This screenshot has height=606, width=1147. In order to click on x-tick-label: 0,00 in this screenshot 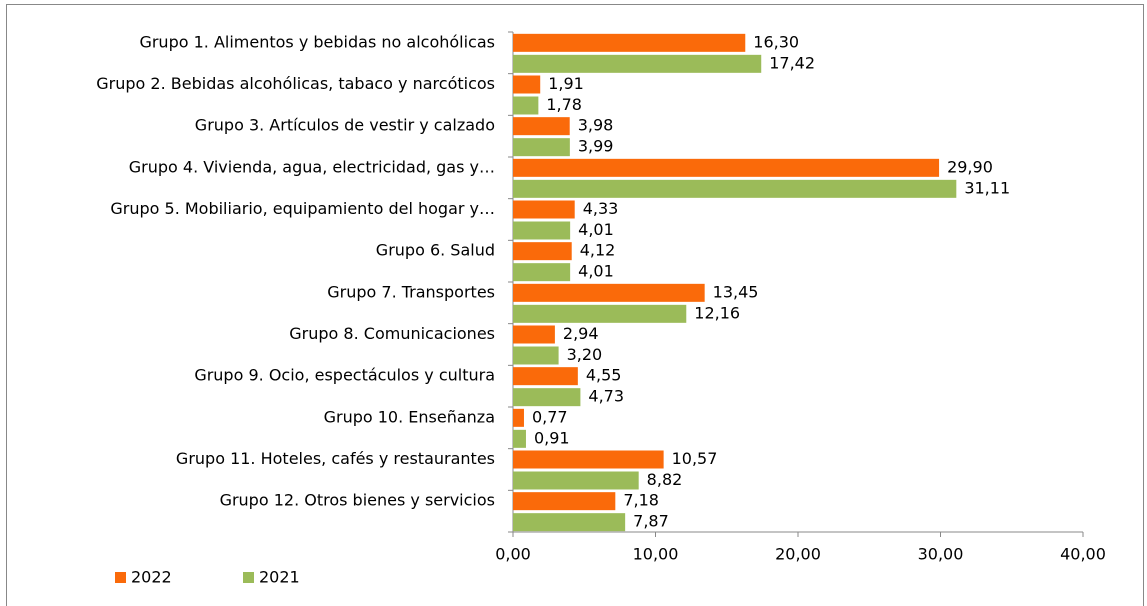, I will do `click(513, 554)`.